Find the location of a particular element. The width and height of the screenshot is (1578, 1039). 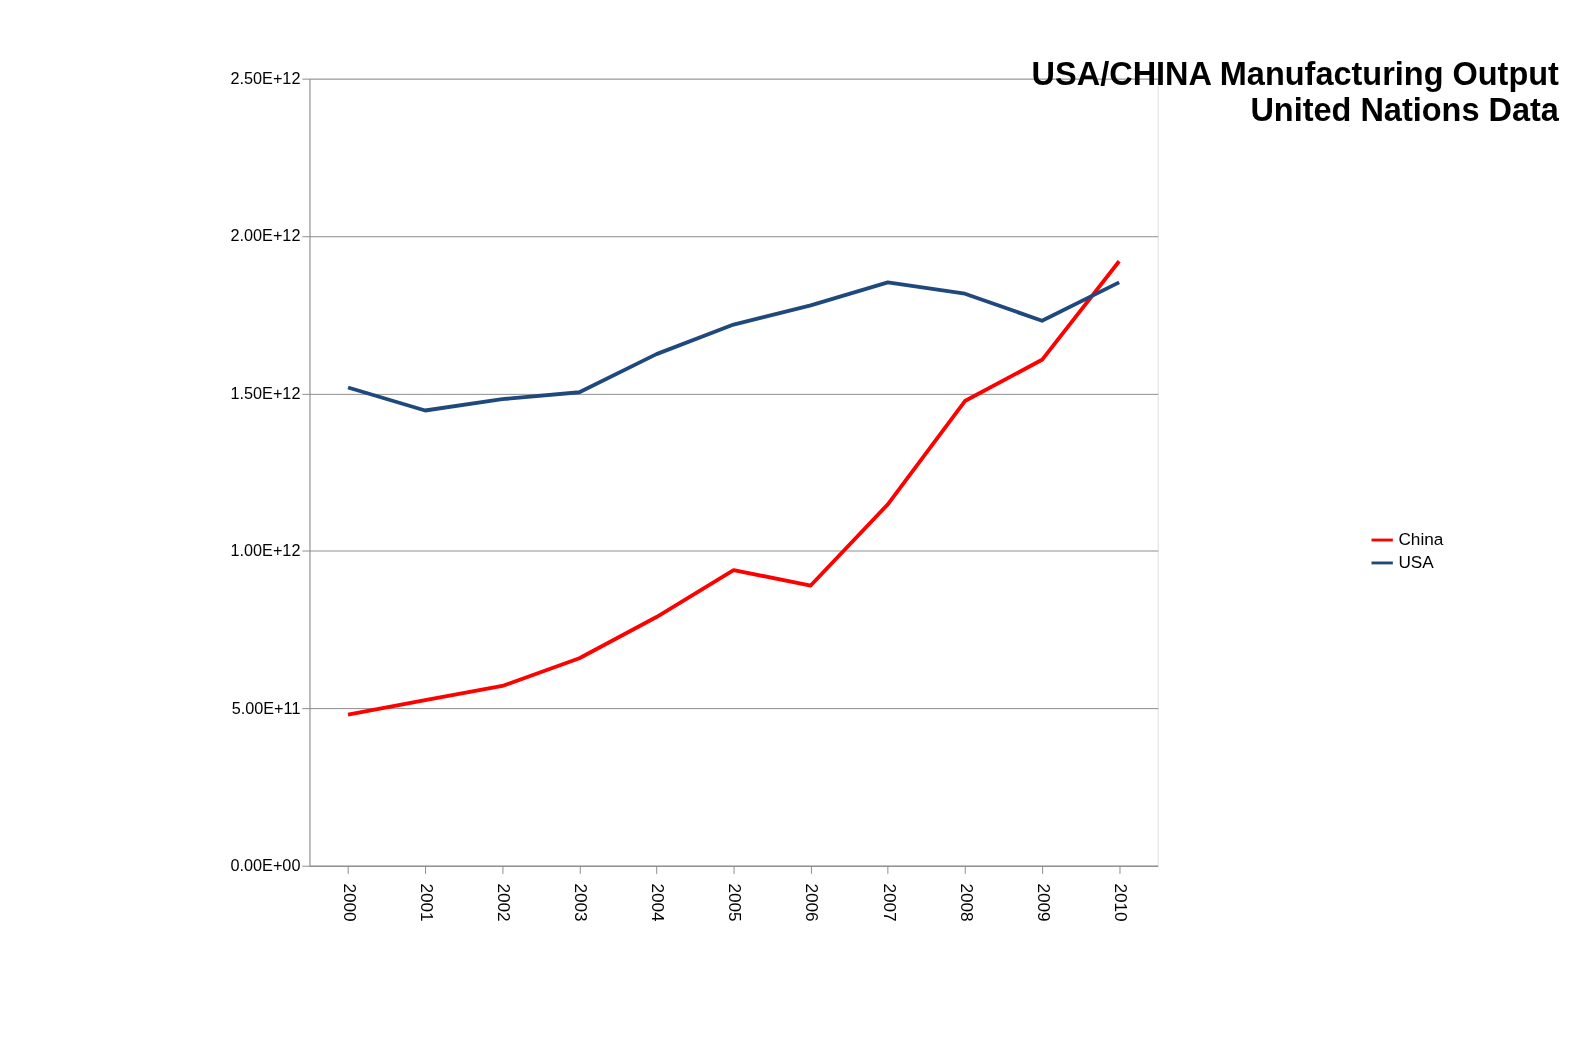

x-tick-label: 2009 is located at coordinates (1043, 902).